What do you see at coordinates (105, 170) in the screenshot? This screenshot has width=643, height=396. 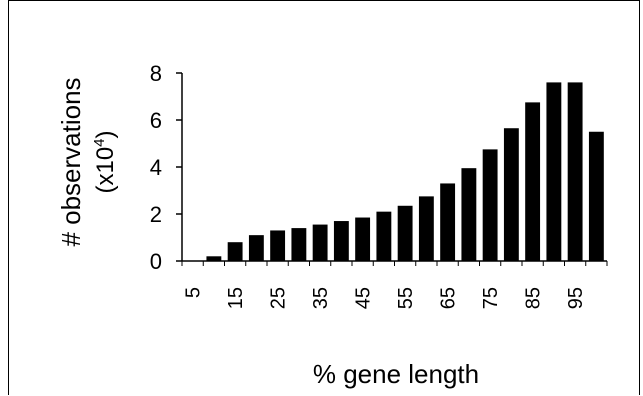 I see `y-axis-label-base: (x10` at bounding box center [105, 170].